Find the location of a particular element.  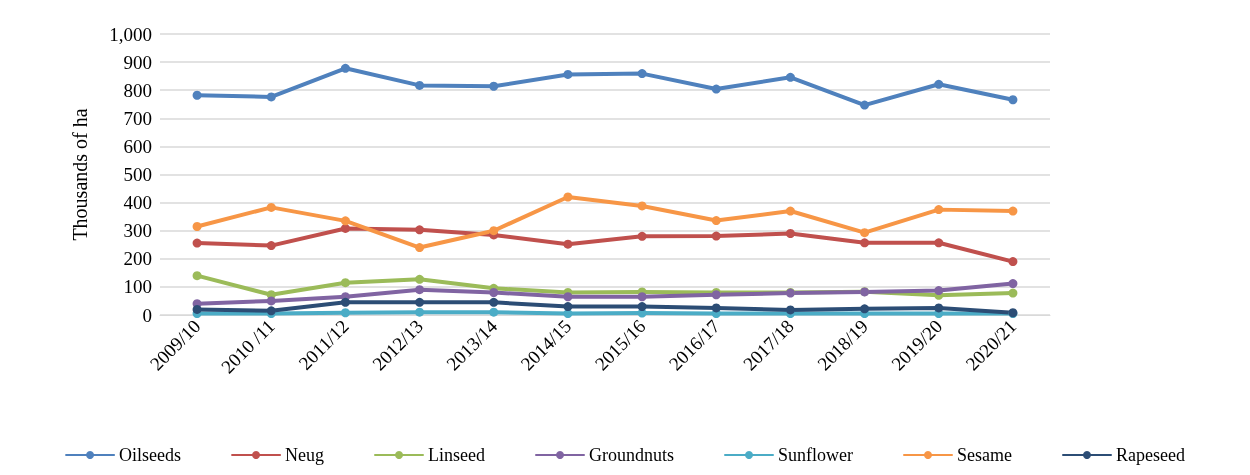

y-axis-title: Thousands of ha is located at coordinates (80, 174).